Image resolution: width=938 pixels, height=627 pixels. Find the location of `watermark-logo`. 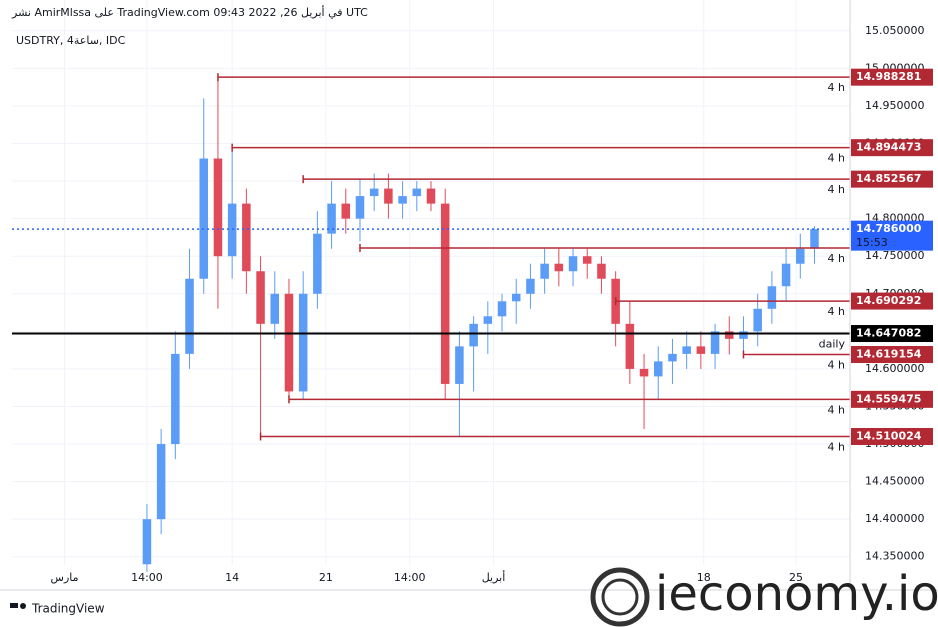

watermark-logo is located at coordinates (620, 597).